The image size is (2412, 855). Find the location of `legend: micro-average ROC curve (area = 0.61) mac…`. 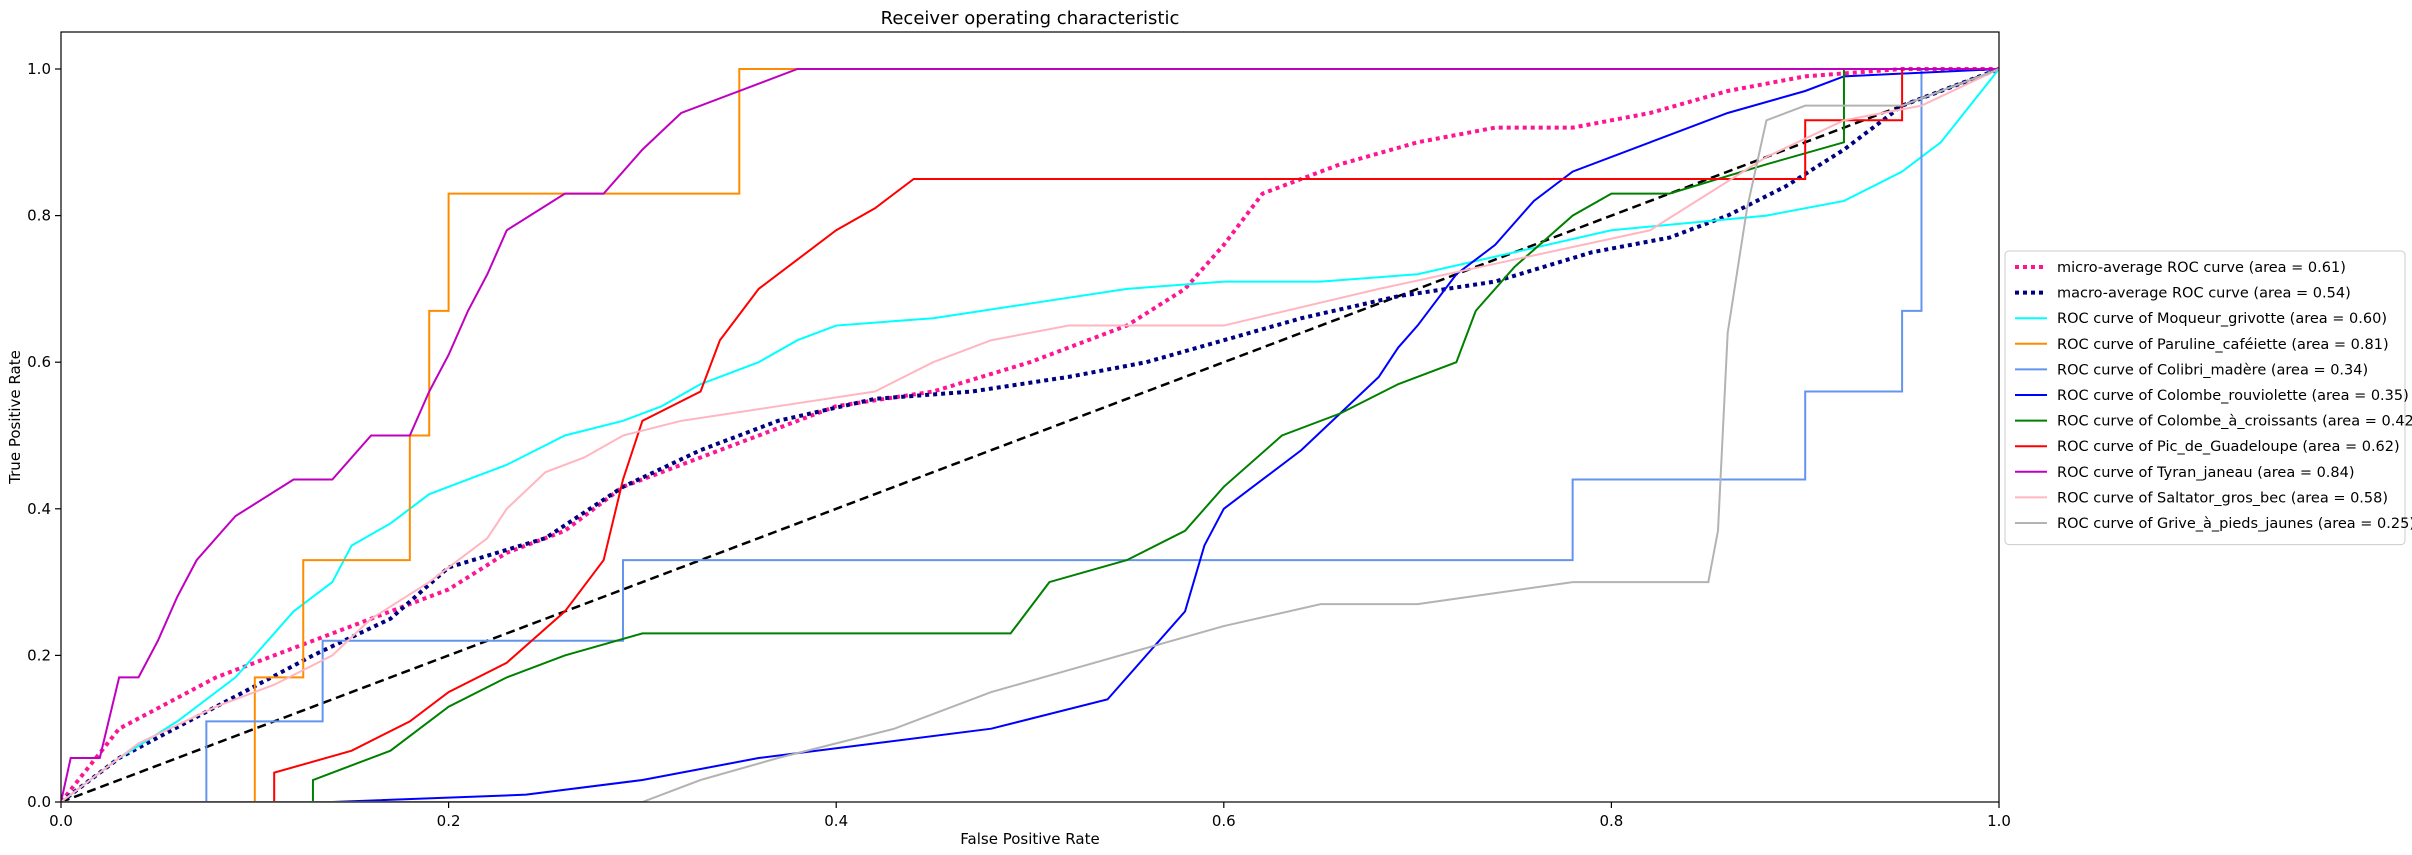

legend: micro-average ROC curve (area = 0.61) mac… is located at coordinates (2208, 398).